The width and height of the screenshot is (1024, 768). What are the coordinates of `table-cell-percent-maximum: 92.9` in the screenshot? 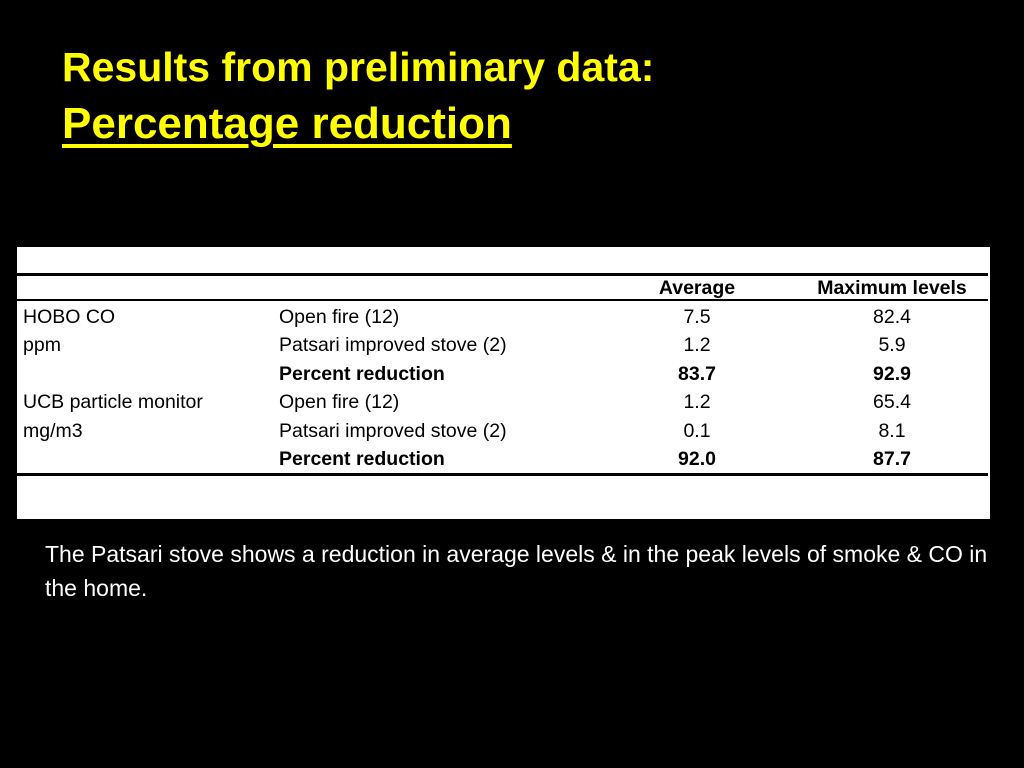 It's located at (892, 374).